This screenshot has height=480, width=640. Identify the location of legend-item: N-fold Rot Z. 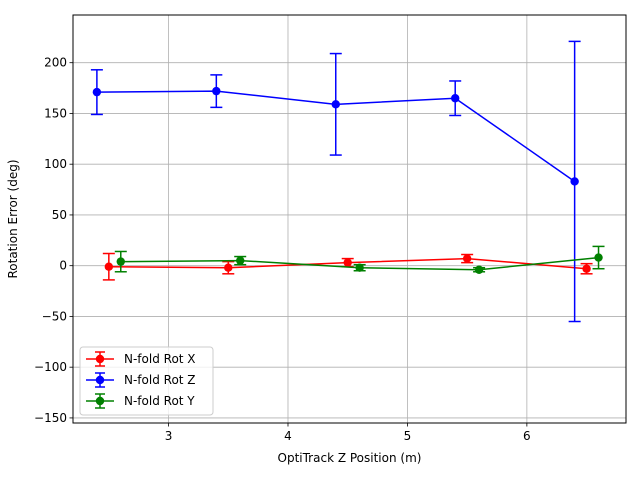
(141, 380).